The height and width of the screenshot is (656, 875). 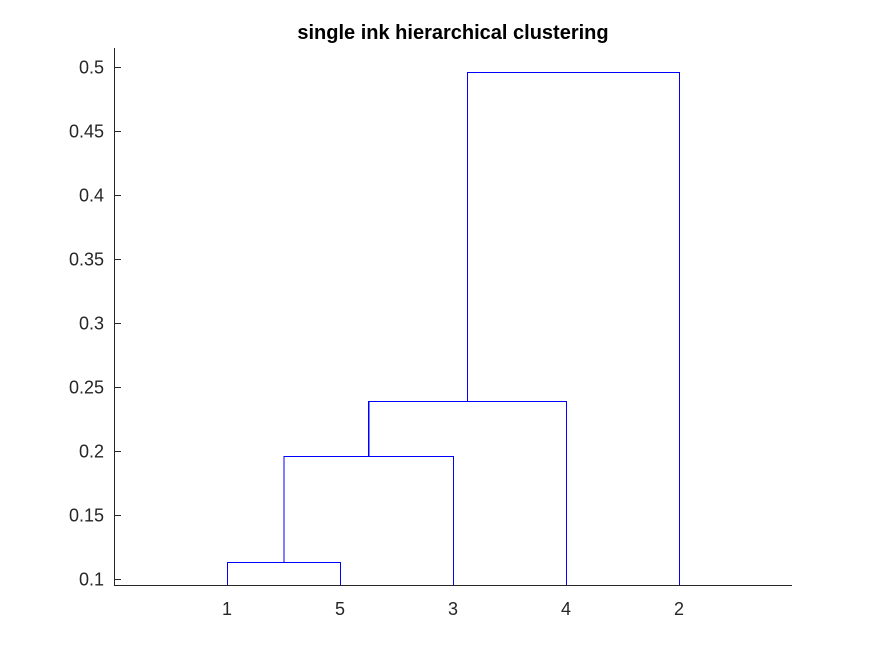 What do you see at coordinates (452, 33) in the screenshot?
I see `chart-title: single ink hierarchical clustering` at bounding box center [452, 33].